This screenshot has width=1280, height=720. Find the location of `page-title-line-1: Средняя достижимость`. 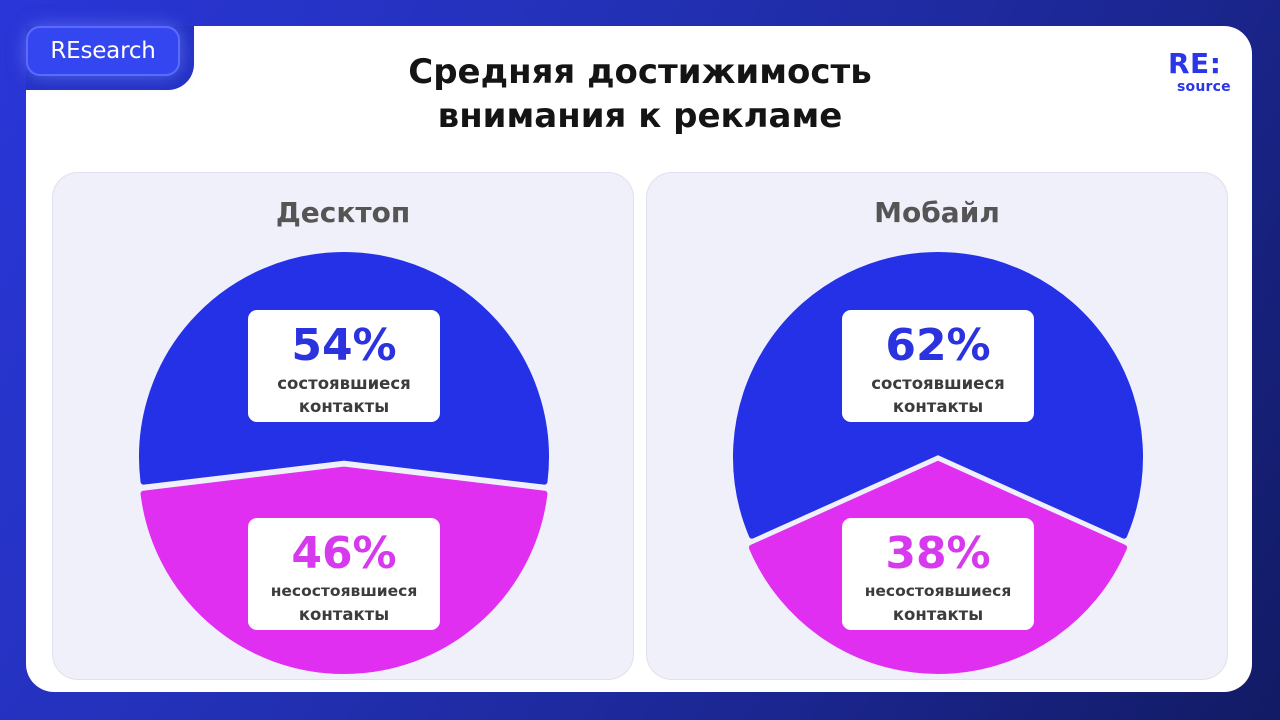

page-title-line-1: Средняя достижимость is located at coordinates (640, 72).